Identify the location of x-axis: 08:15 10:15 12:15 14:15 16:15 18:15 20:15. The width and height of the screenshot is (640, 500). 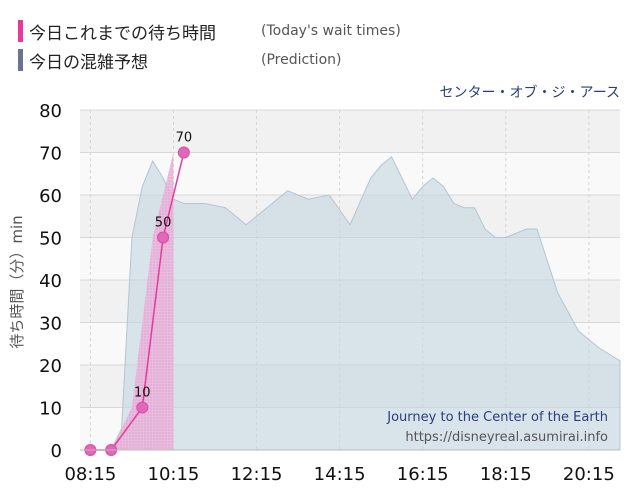
(342, 467).